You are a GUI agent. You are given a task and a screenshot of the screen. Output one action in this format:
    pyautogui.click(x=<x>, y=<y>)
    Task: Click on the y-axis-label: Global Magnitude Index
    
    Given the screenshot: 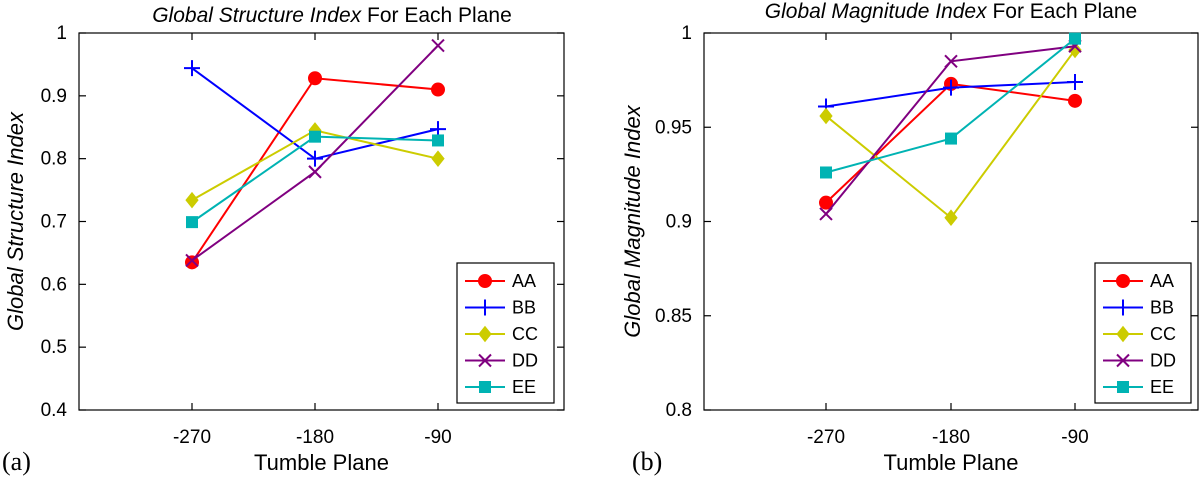 What is the action you would take?
    pyautogui.click(x=632, y=220)
    